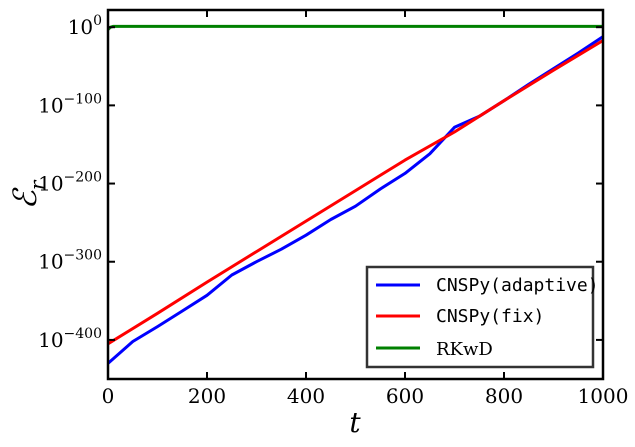  What do you see at coordinates (464, 349) in the screenshot?
I see `legend-label-rkwd: RKwD` at bounding box center [464, 349].